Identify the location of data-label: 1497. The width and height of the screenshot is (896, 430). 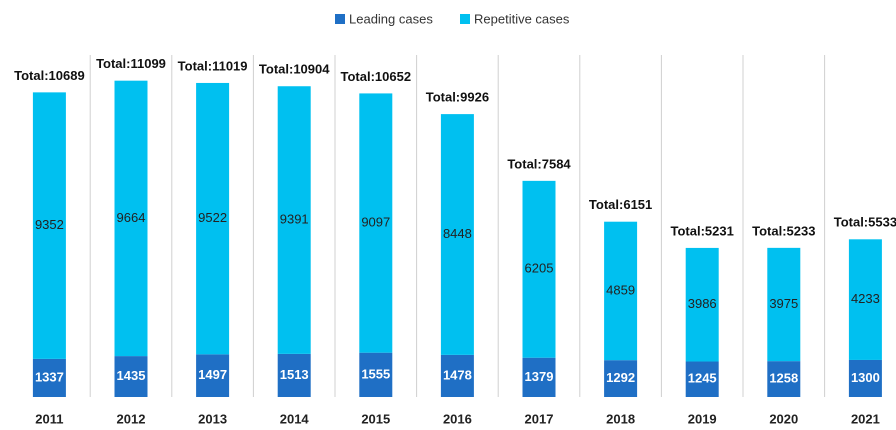
(212, 374).